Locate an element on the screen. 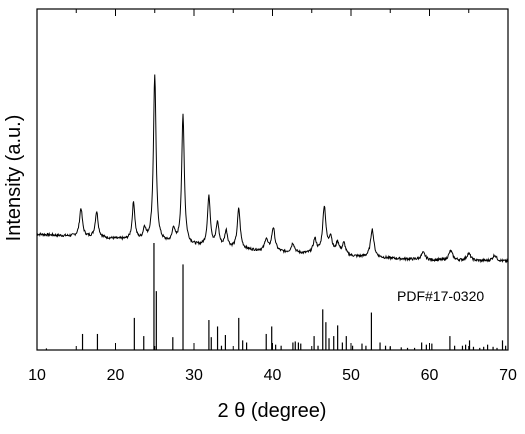  y-axis-title: Intensity (a.u.) is located at coordinates (14, 178).